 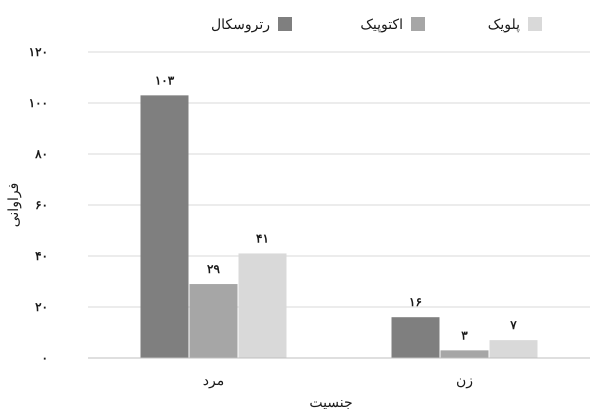 What do you see at coordinates (45, 358) in the screenshot?
I see `y-tick-label: ۰` at bounding box center [45, 358].